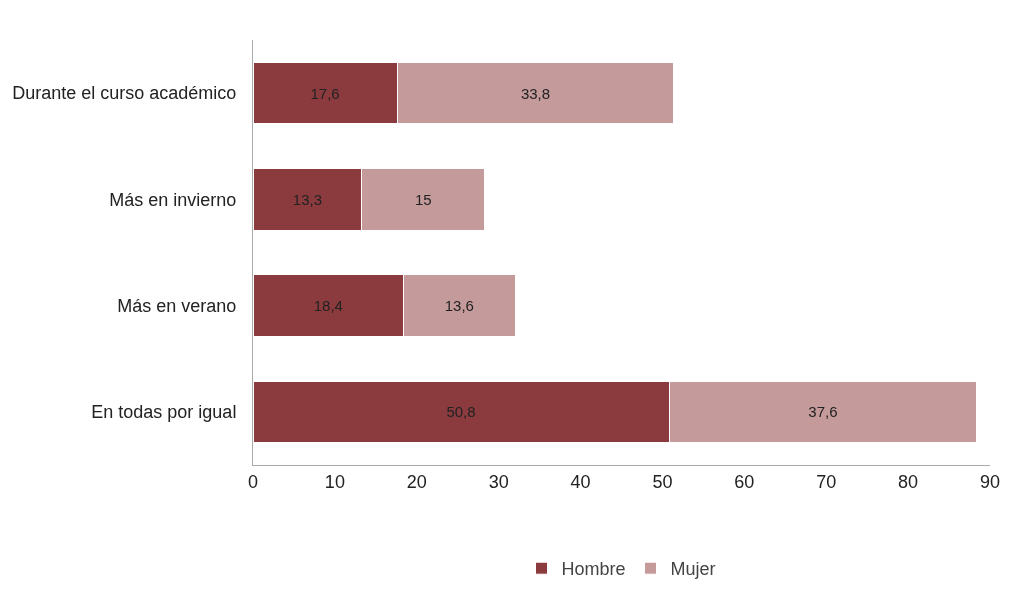 Image resolution: width=1010 pixels, height=599 pixels. Describe the element at coordinates (580, 481) in the screenshot. I see `x-tick-label: 40` at that location.